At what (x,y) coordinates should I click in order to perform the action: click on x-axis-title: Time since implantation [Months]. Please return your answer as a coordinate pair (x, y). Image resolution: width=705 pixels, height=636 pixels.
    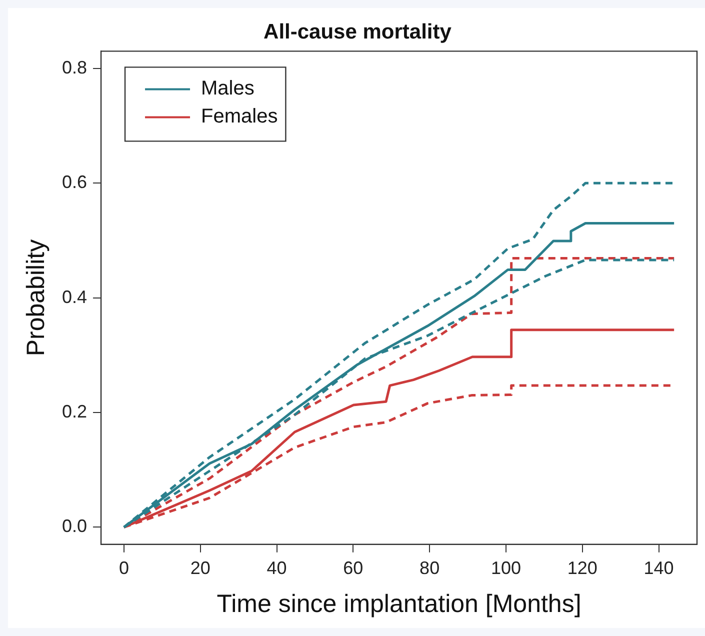
    Looking at the image, I should click on (399, 604).